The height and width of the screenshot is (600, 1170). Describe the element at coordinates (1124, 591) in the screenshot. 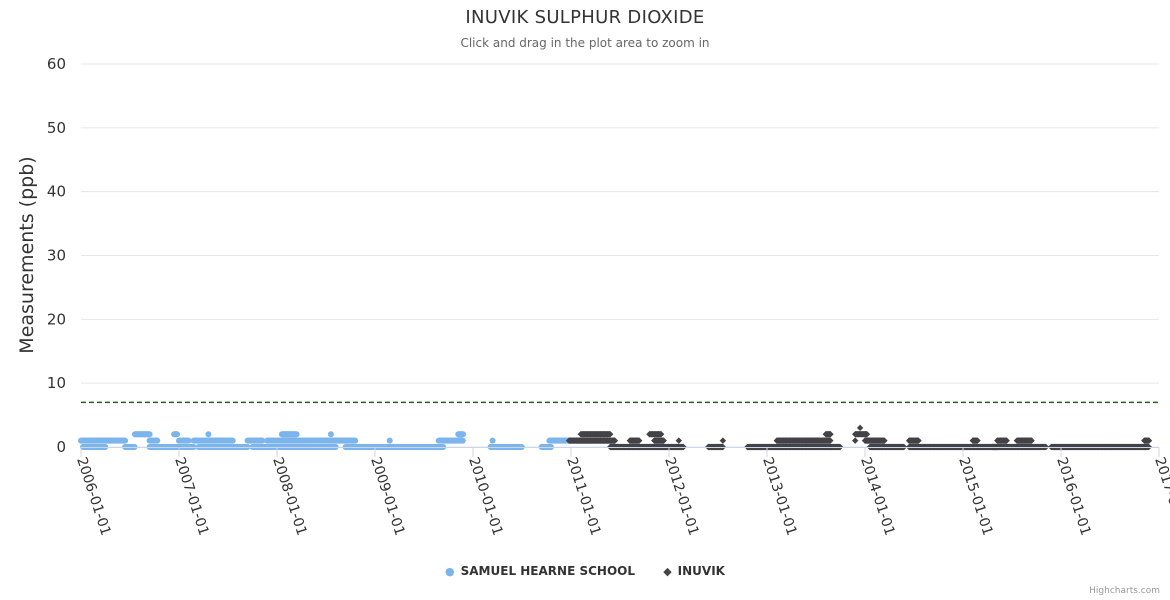

I see `credits-link: Highcharts.com` at that location.